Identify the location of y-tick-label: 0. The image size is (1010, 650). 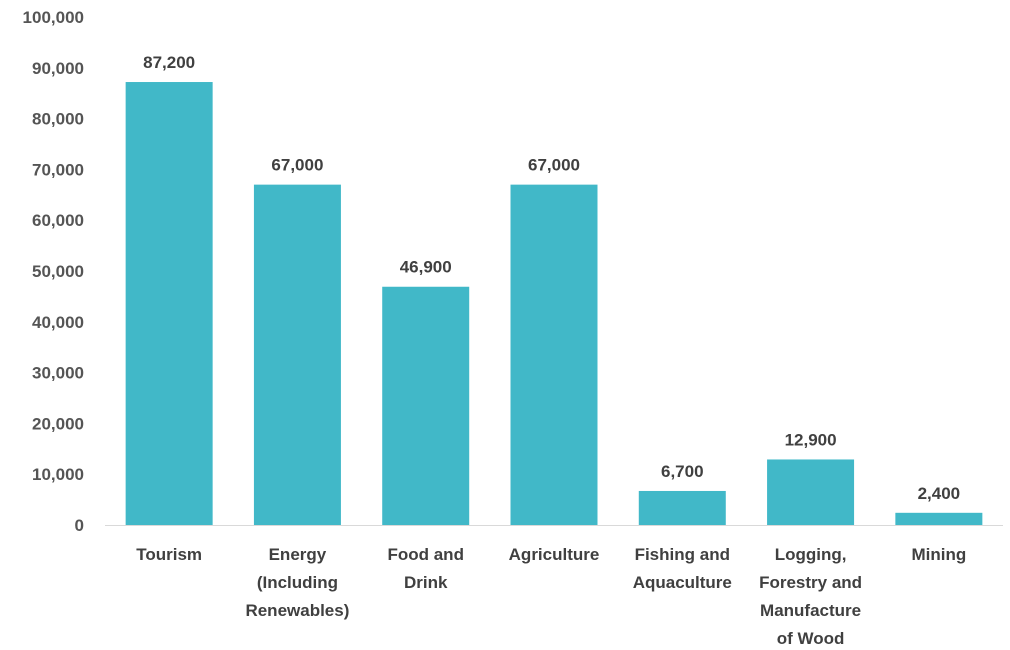
(79, 525).